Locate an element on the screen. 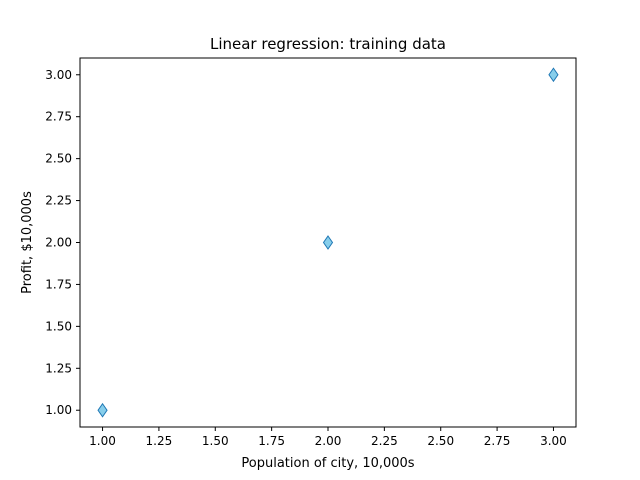 Image resolution: width=640 pixels, height=480 pixels. y-tick-label: 1.00 is located at coordinates (58, 410).